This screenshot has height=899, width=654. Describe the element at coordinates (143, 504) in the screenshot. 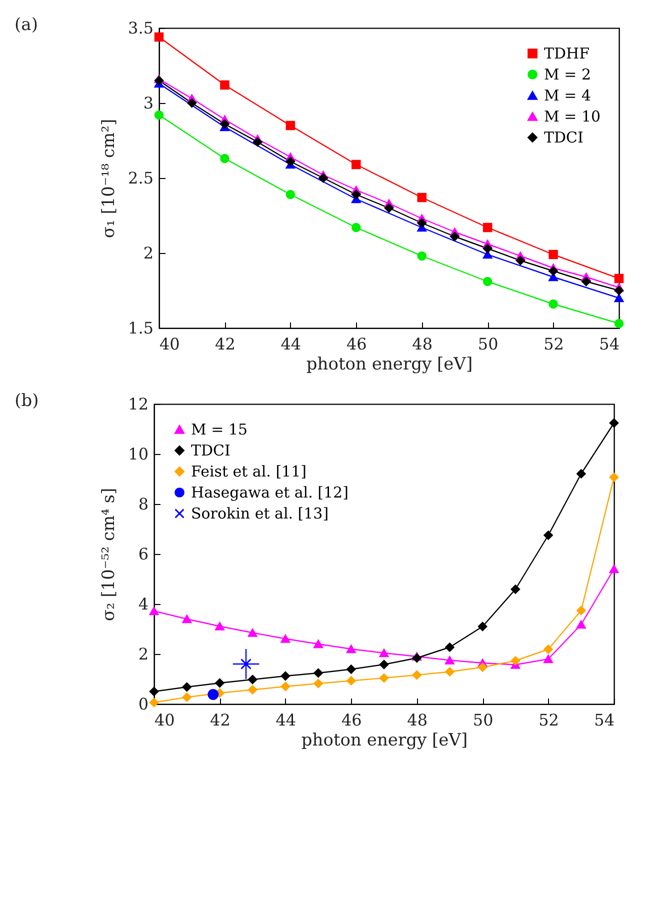

I see `y-tick-label: 8` at that location.